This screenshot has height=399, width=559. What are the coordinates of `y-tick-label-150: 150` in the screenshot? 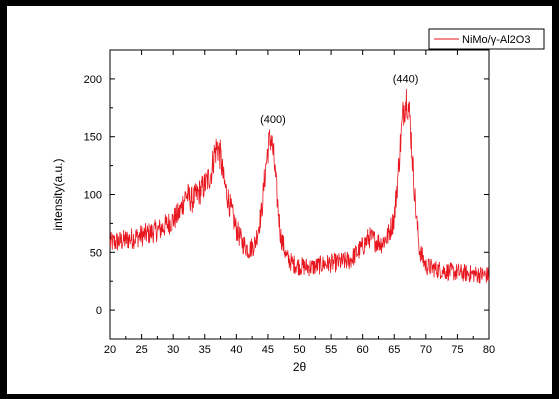 It's located at (93, 138).